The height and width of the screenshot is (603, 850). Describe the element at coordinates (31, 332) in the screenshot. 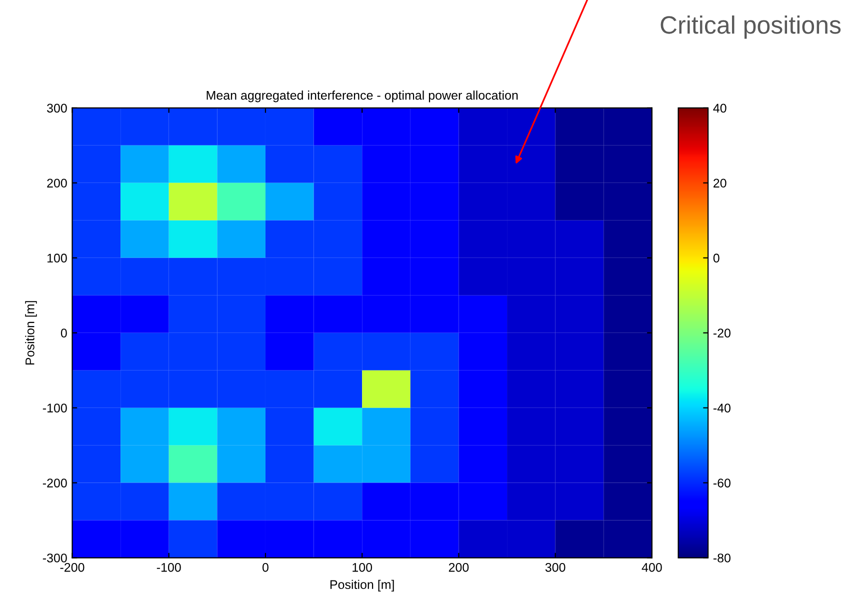

I see `y-axis-title: Position [m]` at that location.